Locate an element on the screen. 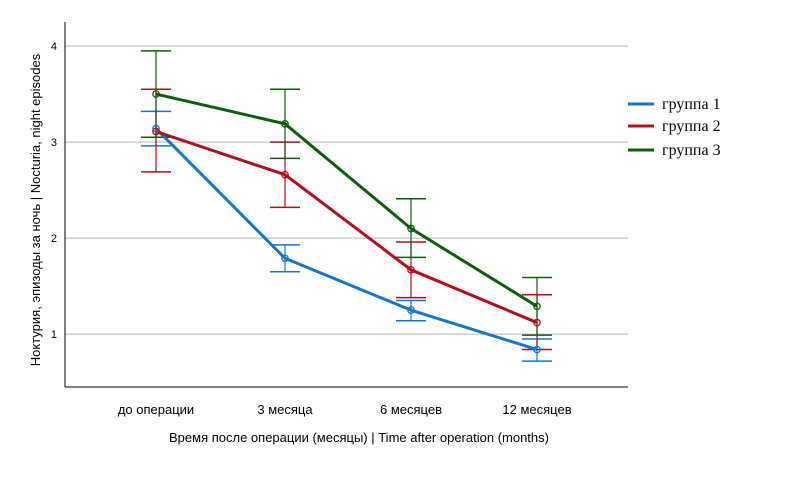 The image size is (788, 494). y-tick-label: 2 is located at coordinates (54, 239).